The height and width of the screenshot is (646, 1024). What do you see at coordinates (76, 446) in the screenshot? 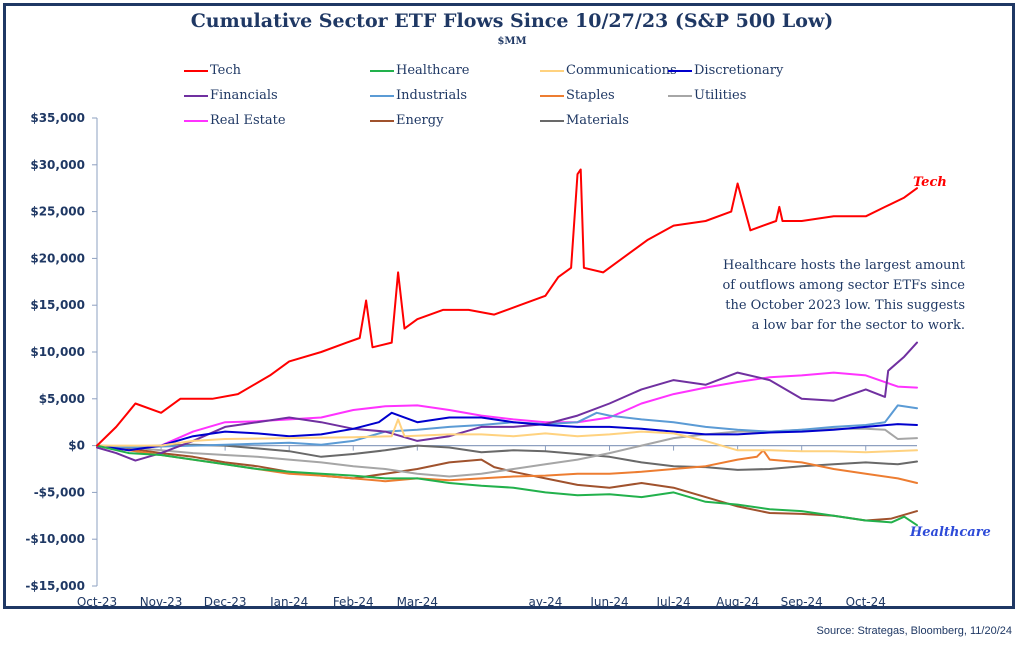
I see `y-tick-label: $0` at bounding box center [76, 446].